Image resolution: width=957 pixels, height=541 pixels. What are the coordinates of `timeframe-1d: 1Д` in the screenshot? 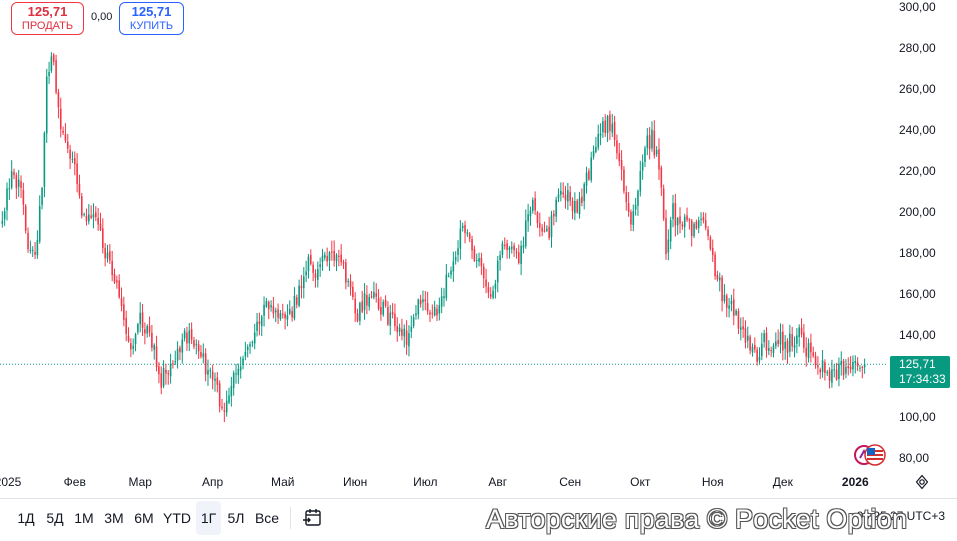 It's located at (26, 518).